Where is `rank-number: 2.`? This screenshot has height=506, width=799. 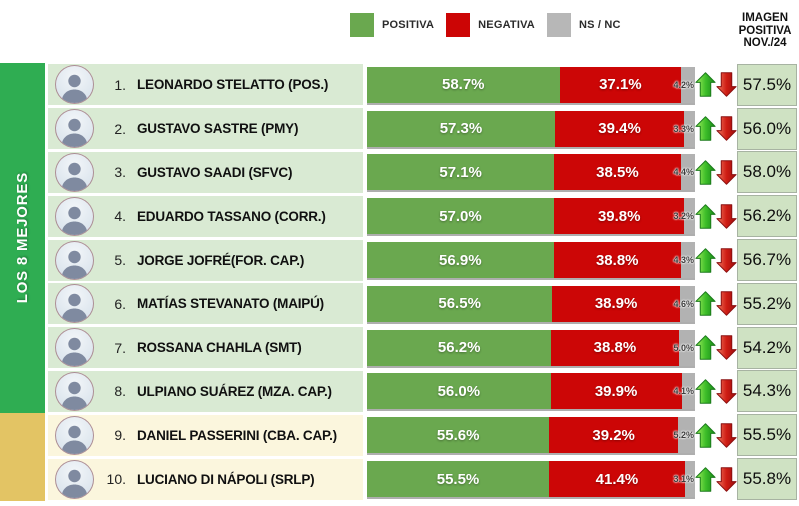
rank-number: 2. is located at coordinates (120, 128).